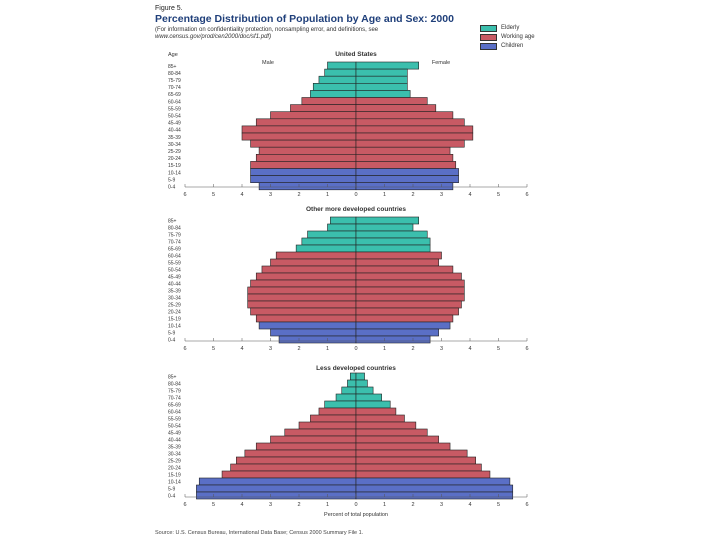 This screenshot has height=540, width=720. Describe the element at coordinates (412, 505) in the screenshot. I see `x-tick-label: 2` at that location.